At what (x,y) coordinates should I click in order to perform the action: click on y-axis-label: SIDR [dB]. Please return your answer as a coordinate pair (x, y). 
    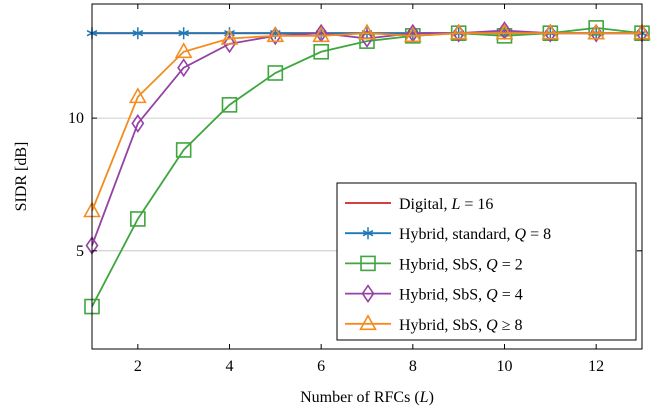
    Looking at the image, I should click on (21, 177).